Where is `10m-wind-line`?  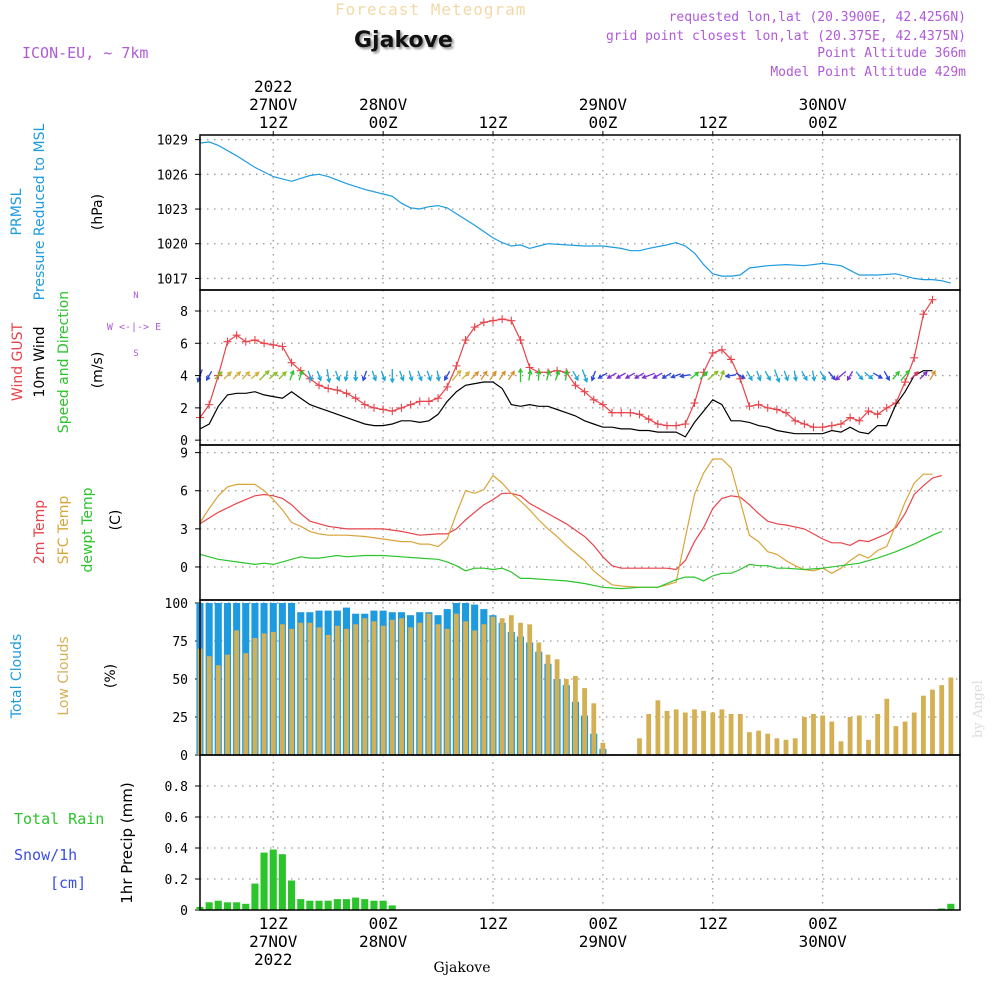 10m-wind-line is located at coordinates (566, 404).